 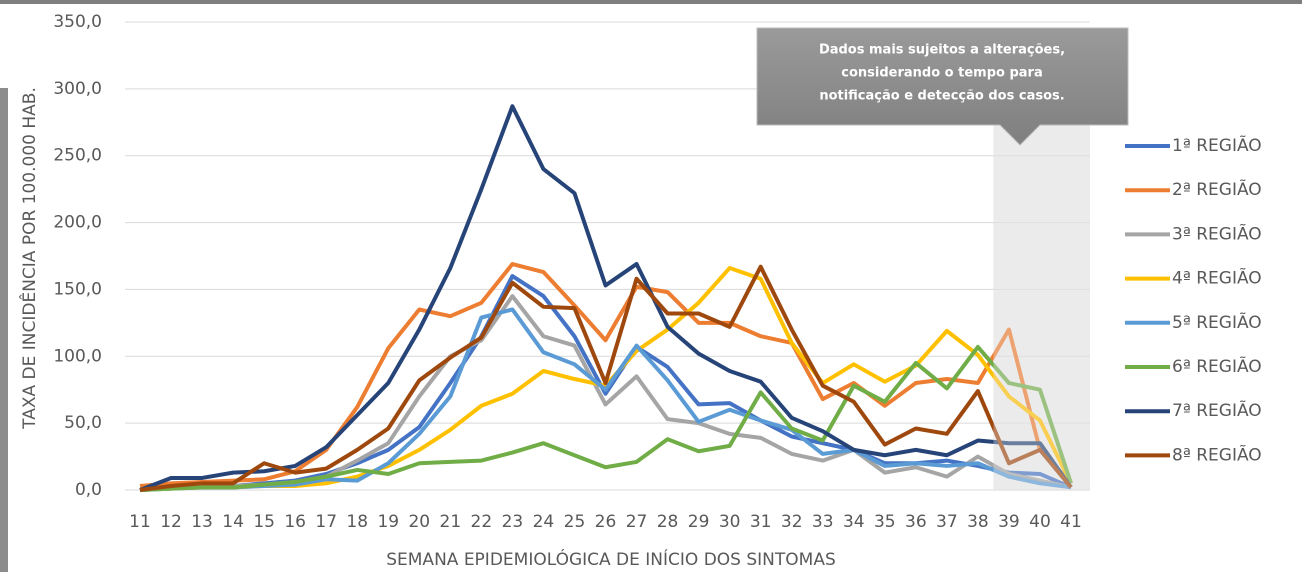 I want to click on legend-label: 5ª REGIÃO, so click(x=1217, y=322).